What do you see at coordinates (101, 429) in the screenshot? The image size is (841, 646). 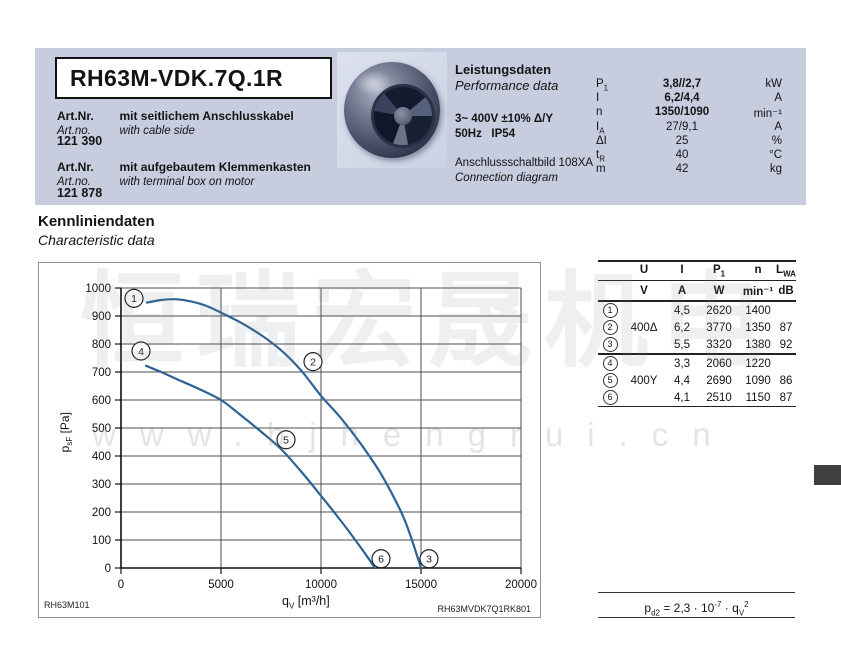 I see `svg-text: 500` at bounding box center [101, 429].